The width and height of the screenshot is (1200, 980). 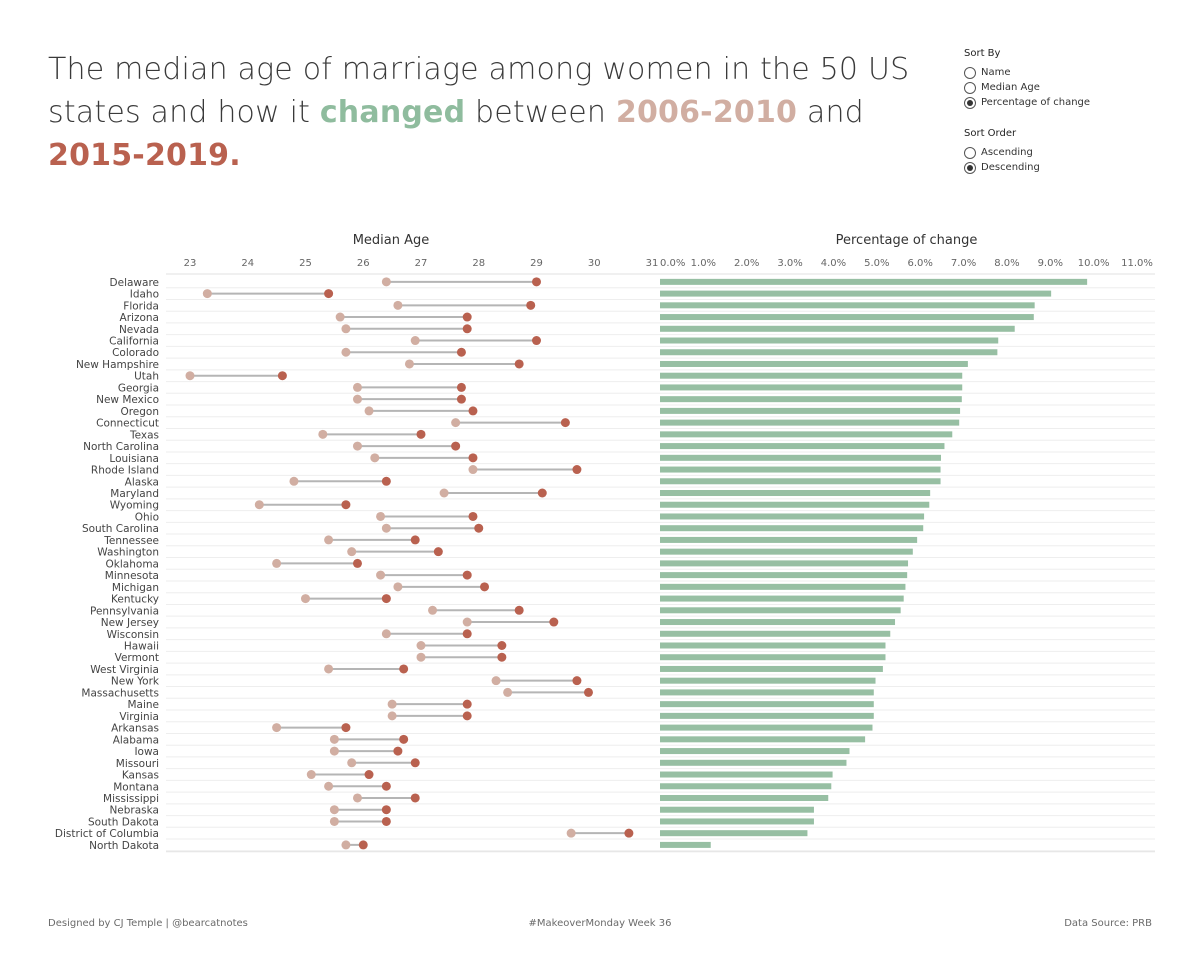 I want to click on percentage-tick-label: 11.0%, so click(x=1137, y=263).